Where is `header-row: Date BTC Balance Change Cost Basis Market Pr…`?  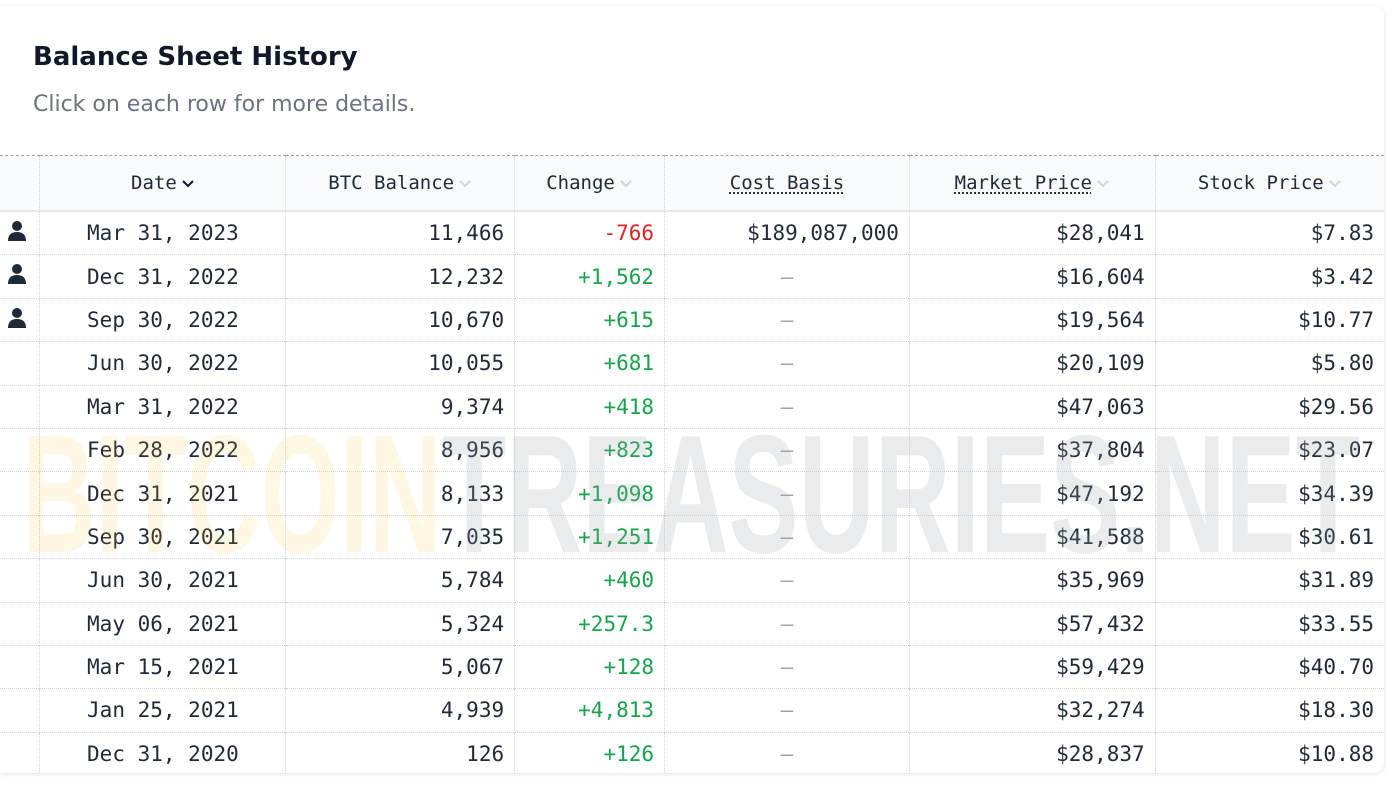 header-row: Date BTC Balance Change Cost Basis Market Pr… is located at coordinates (692, 183).